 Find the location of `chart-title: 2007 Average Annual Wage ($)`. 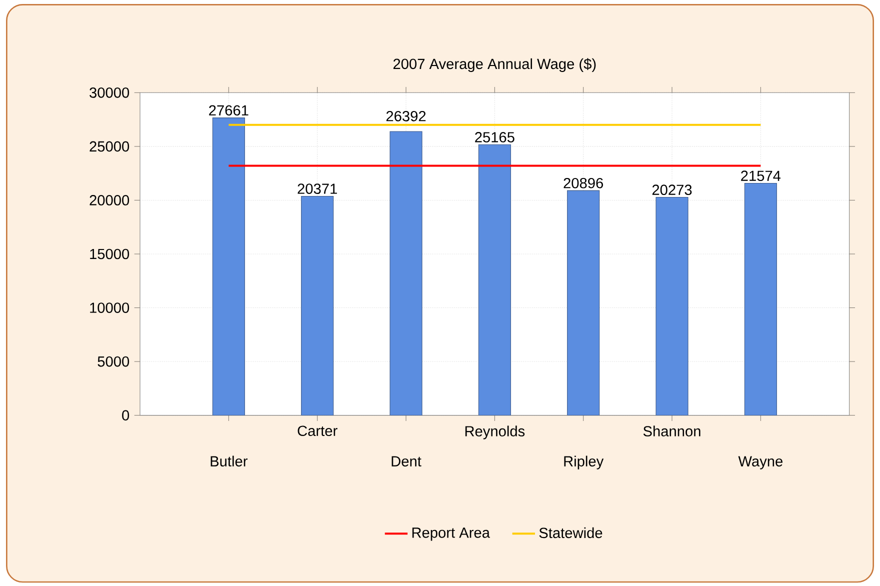

chart-title: 2007 Average Annual Wage ($) is located at coordinates (494, 65).